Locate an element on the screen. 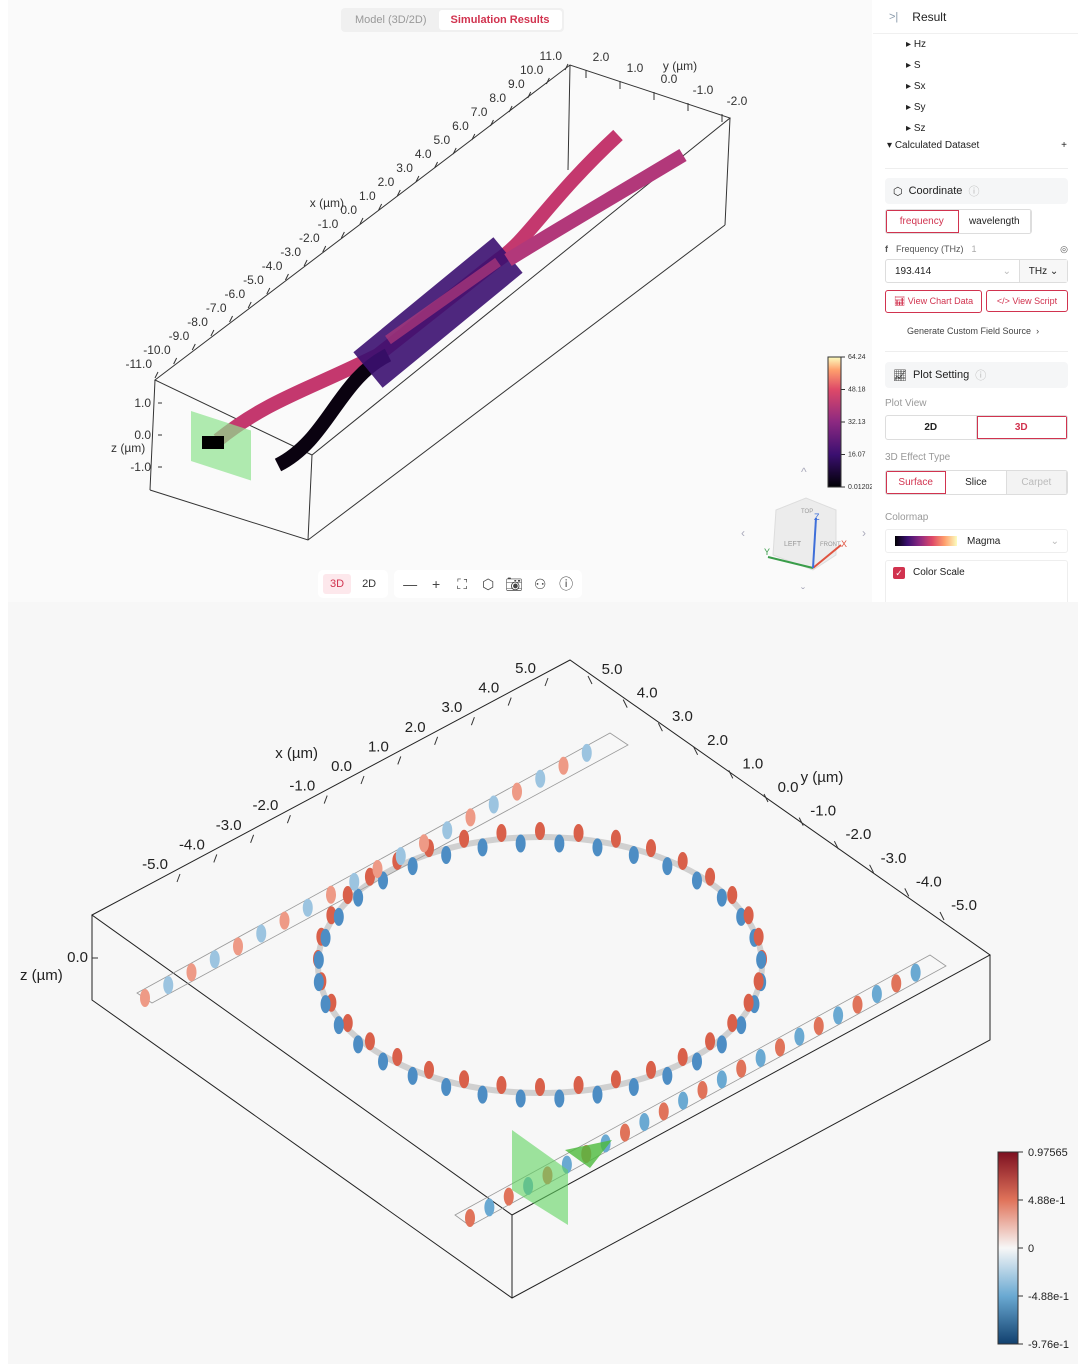 The width and height of the screenshot is (1078, 1364). rotate-right-icon: › is located at coordinates (864, 533).